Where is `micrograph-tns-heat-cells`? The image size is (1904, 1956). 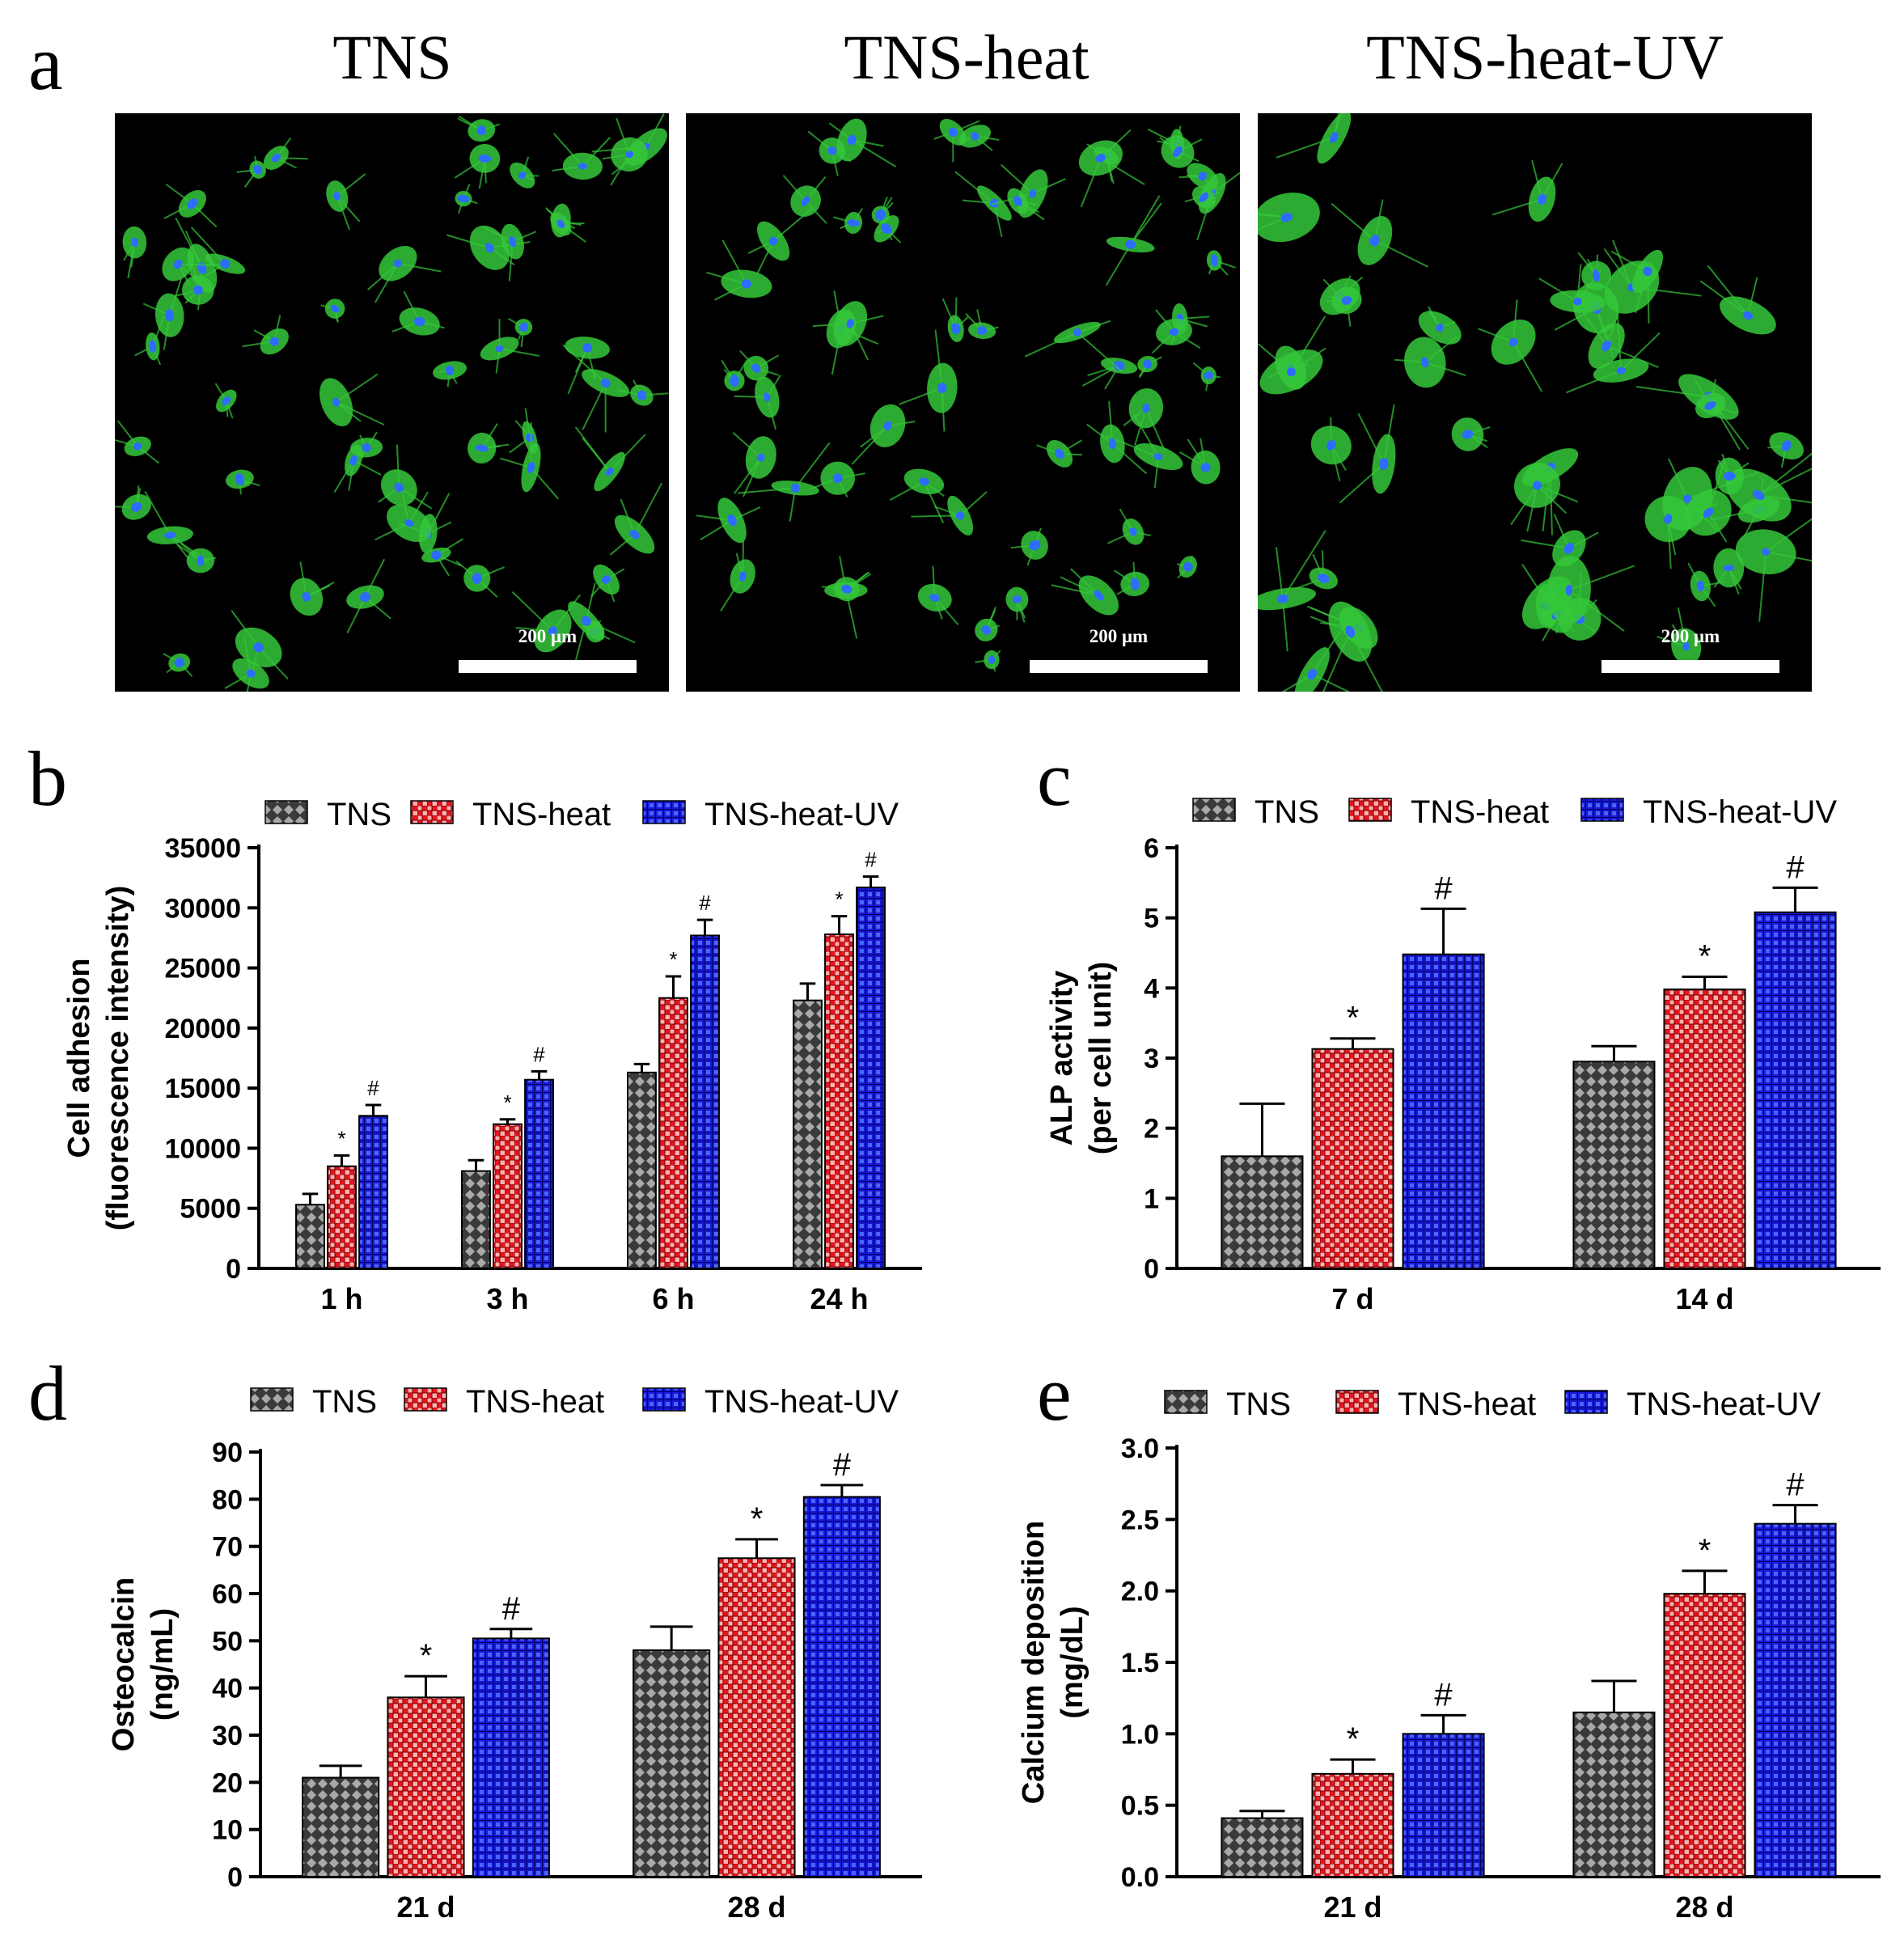
micrograph-tns-heat-cells is located at coordinates (968, 395).